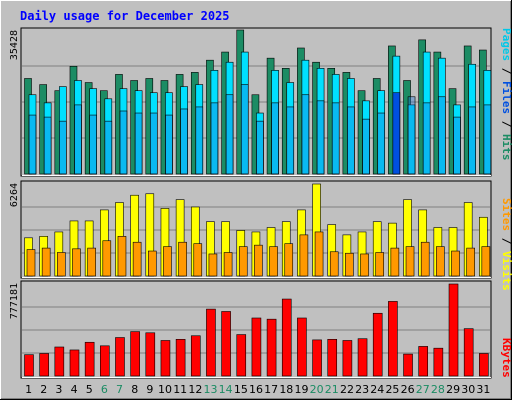 This screenshot has height=400, width=512. Describe the element at coordinates (408, 389) in the screenshot. I see `day-label-26: 26` at that location.